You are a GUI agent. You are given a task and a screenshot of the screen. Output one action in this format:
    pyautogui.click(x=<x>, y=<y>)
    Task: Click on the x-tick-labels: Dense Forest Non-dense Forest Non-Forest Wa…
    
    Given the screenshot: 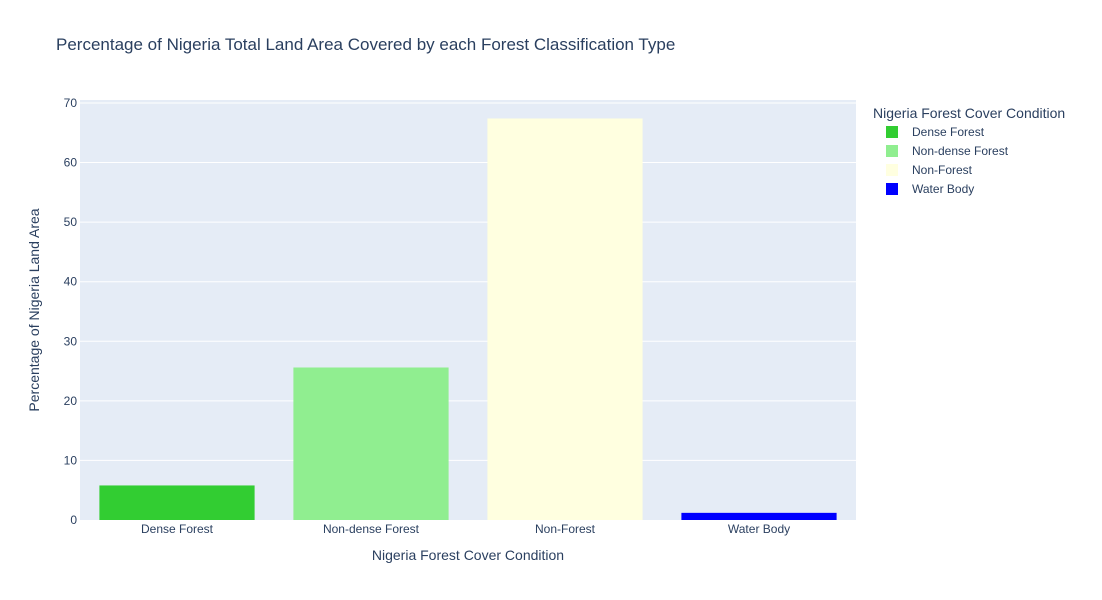 What is the action you would take?
    pyautogui.click(x=465, y=529)
    